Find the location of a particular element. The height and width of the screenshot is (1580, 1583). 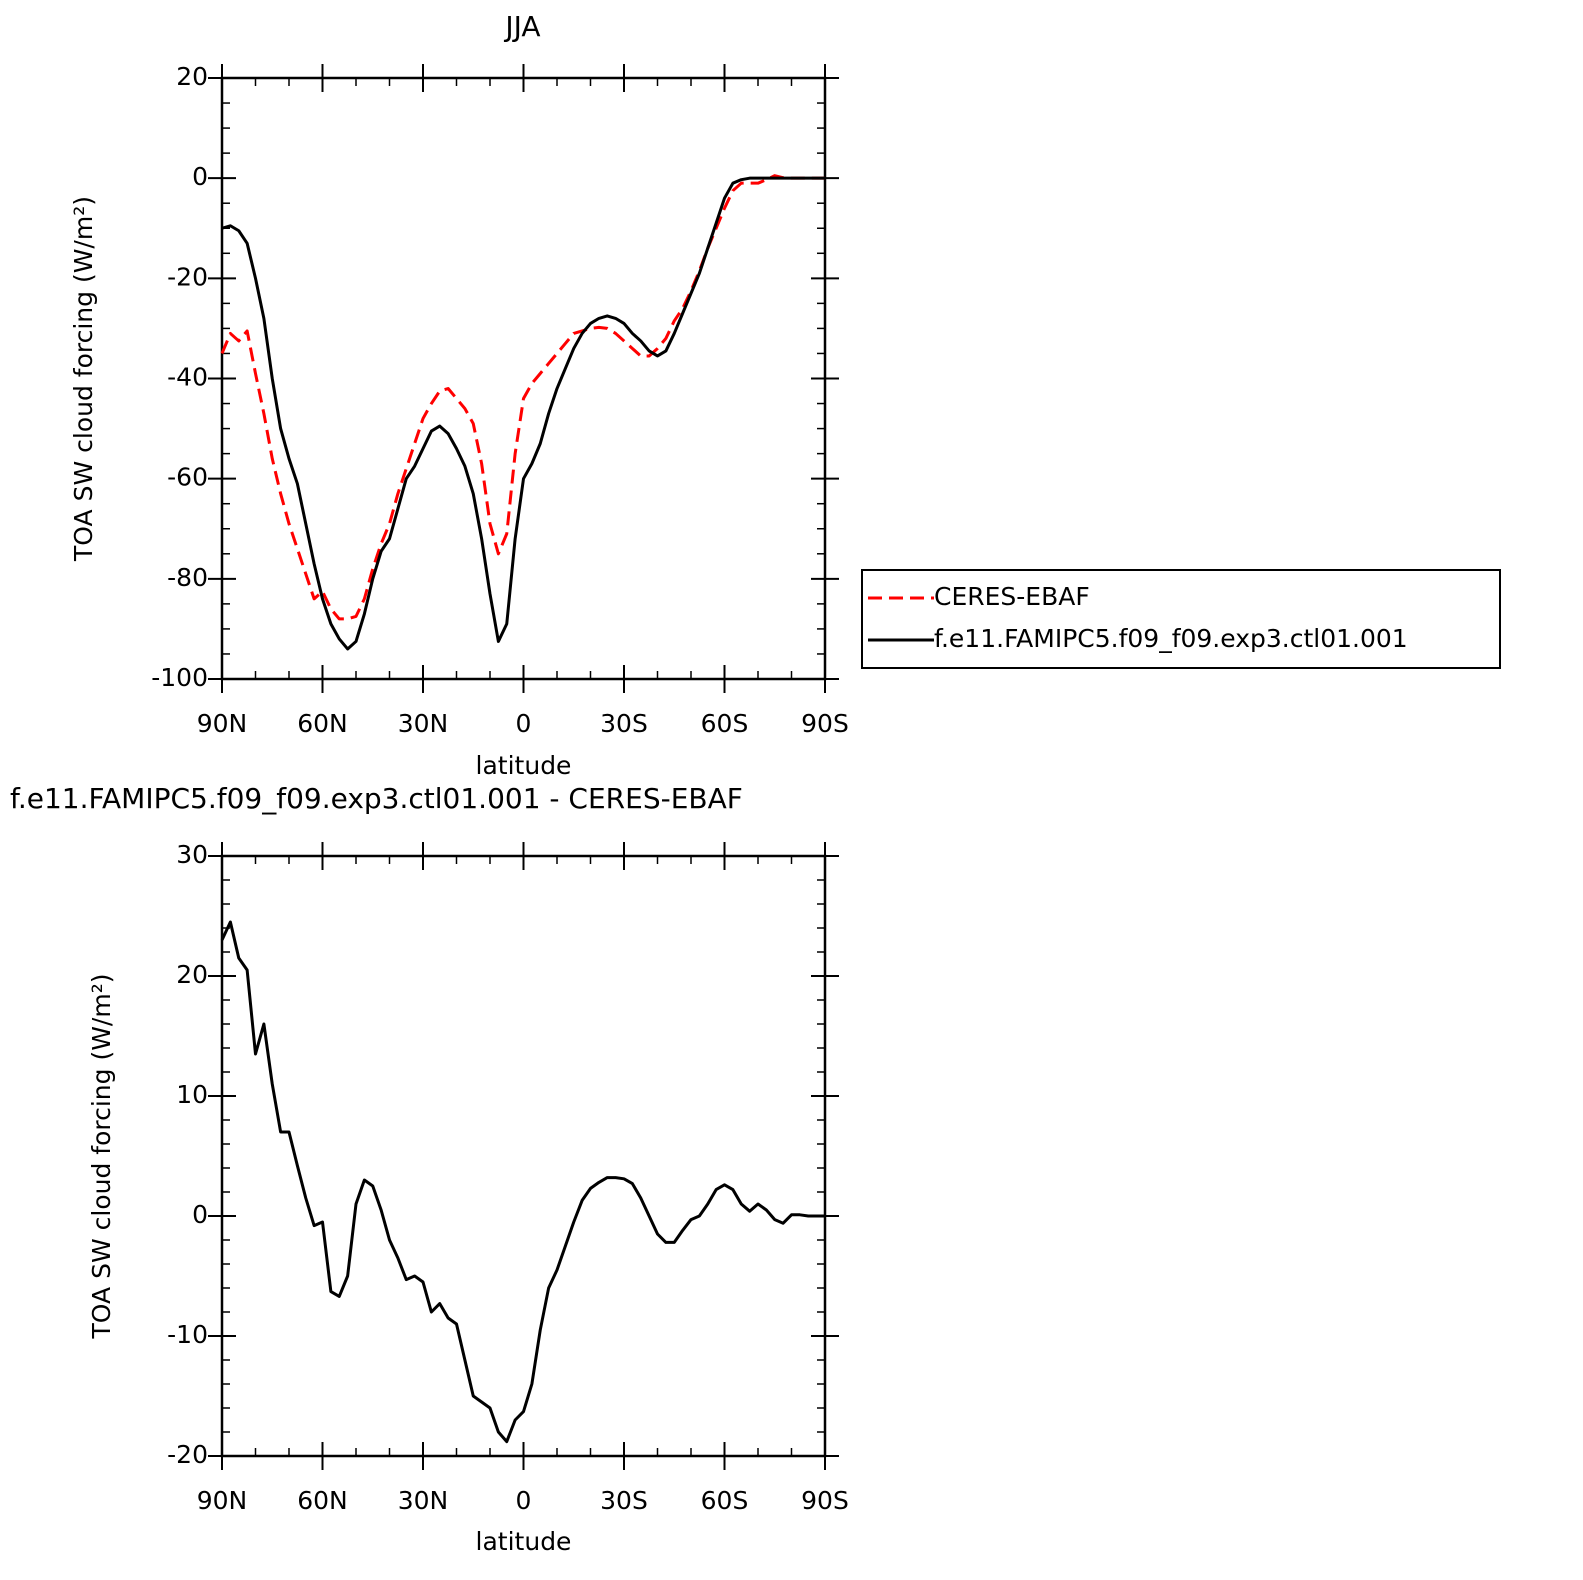

y-tick-label: 10 is located at coordinates (192, 1094).